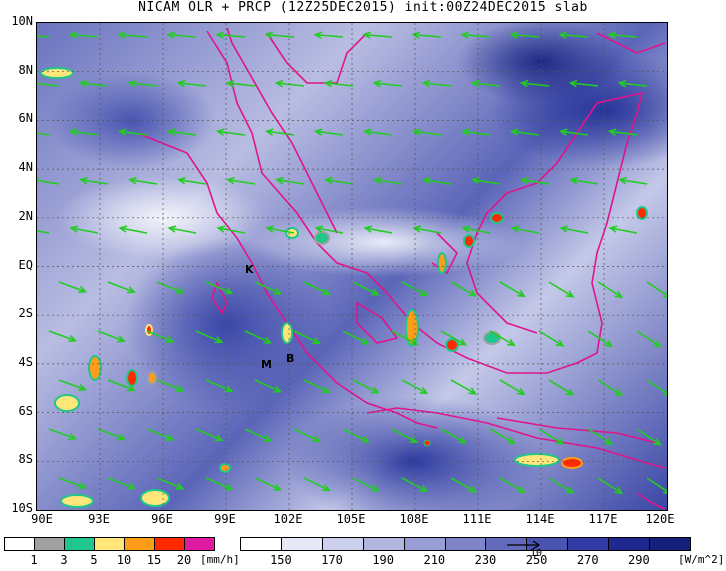  I want to click on reference-arrow-icon, so click(524, 545).